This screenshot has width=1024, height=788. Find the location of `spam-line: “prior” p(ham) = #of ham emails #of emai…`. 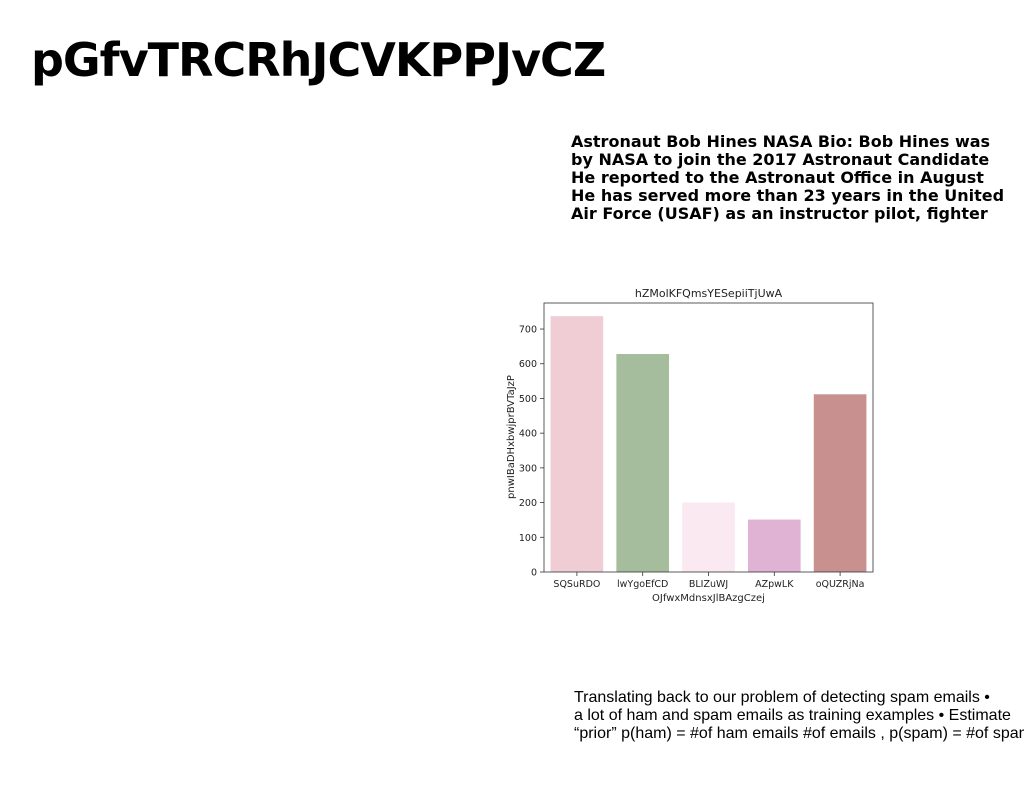

spam-line: “prior” p(ham) = #of ham emails #of emai… is located at coordinates (799, 733).